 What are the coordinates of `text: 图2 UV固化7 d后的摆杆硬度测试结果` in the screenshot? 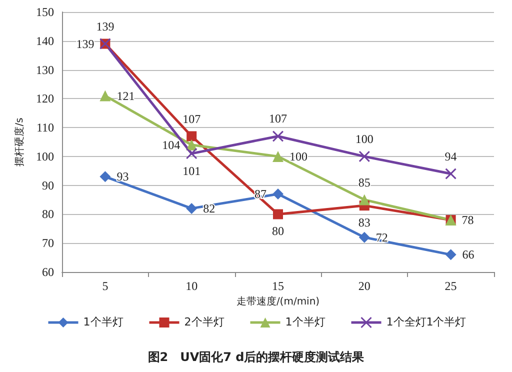 It's located at (257, 357).